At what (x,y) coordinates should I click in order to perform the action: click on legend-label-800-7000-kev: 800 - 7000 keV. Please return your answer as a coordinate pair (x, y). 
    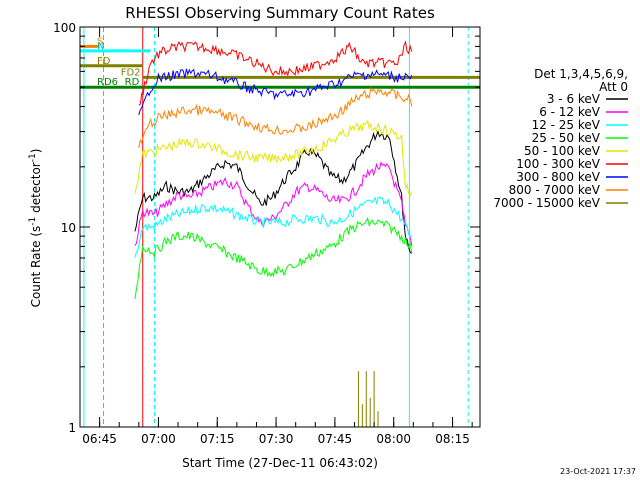
    Looking at the image, I should click on (555, 190).